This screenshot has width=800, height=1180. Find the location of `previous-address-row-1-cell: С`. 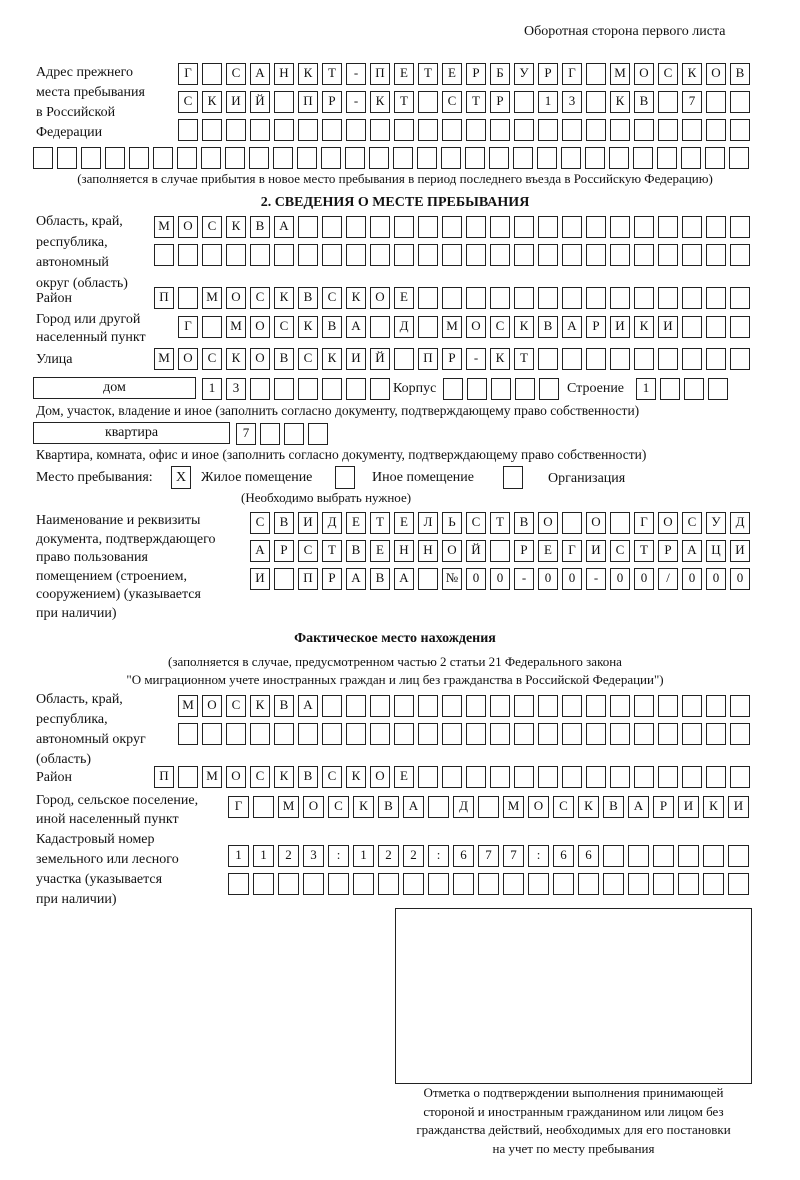

previous-address-row-1-cell: С is located at coordinates (668, 74).